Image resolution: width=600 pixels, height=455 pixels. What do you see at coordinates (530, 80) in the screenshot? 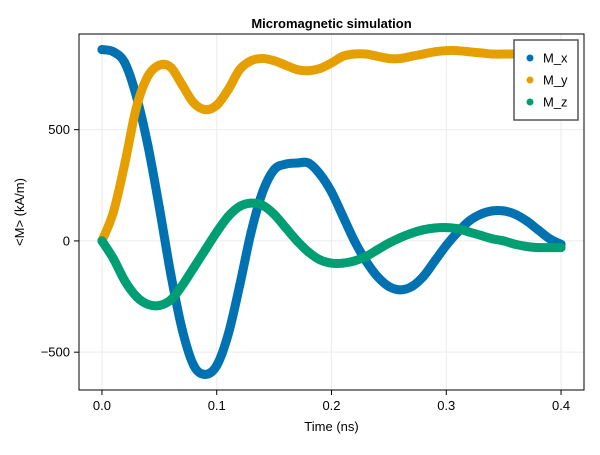
I see `legend-marker-my` at bounding box center [530, 80].